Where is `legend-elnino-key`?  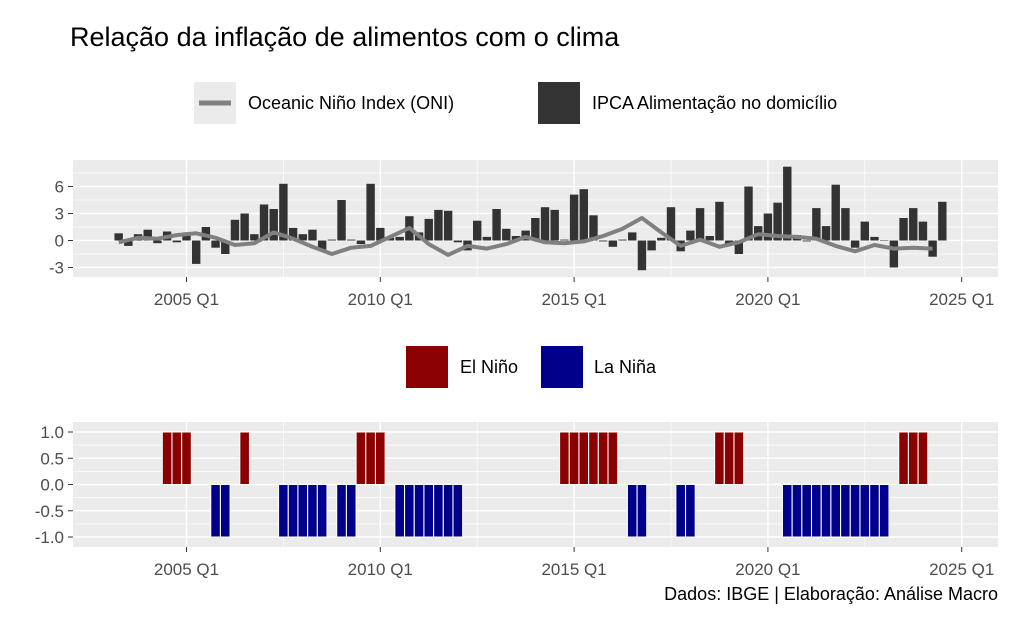
legend-elnino-key is located at coordinates (427, 367).